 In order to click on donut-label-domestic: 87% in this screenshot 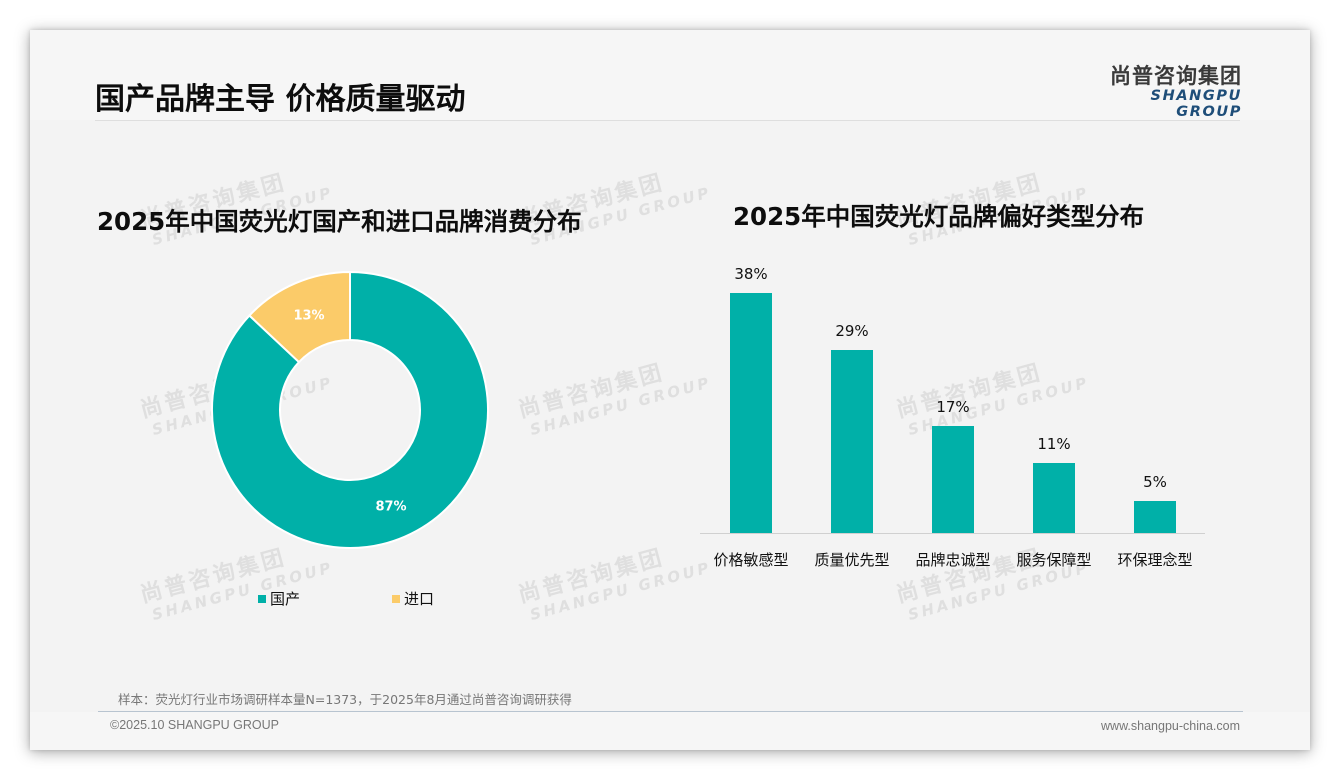, I will do `click(391, 507)`.